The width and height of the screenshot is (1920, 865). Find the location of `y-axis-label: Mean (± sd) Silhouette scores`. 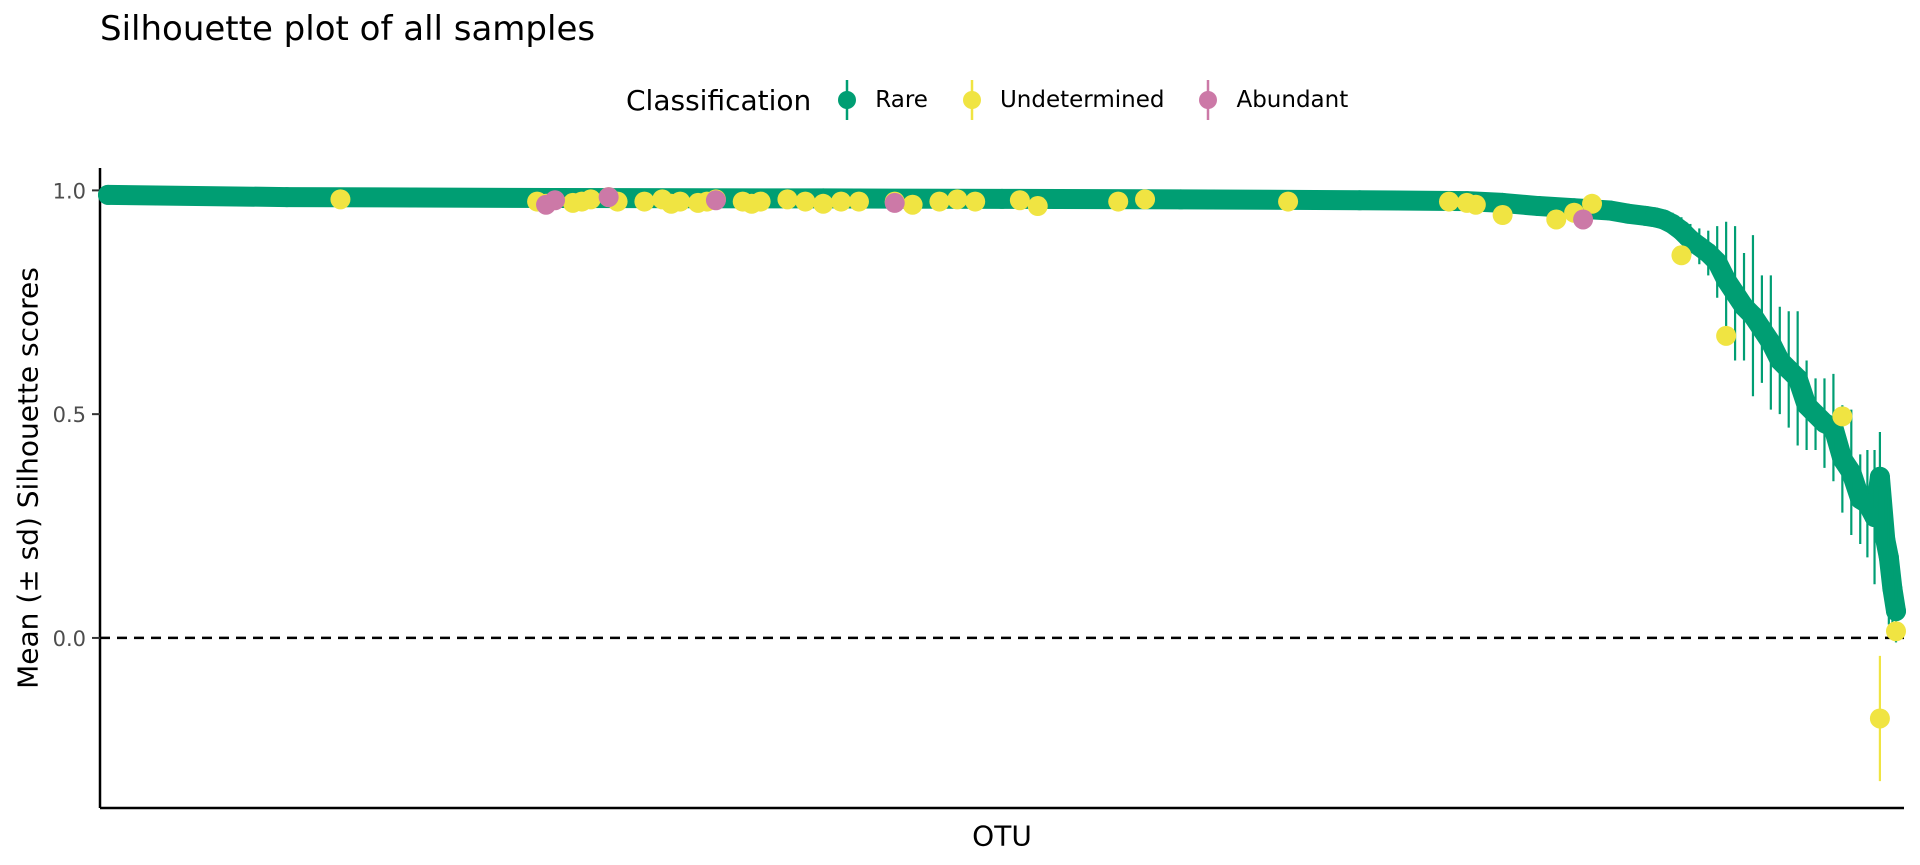

y-axis-label: Mean (± sd) Silhouette scores is located at coordinates (28, 478).